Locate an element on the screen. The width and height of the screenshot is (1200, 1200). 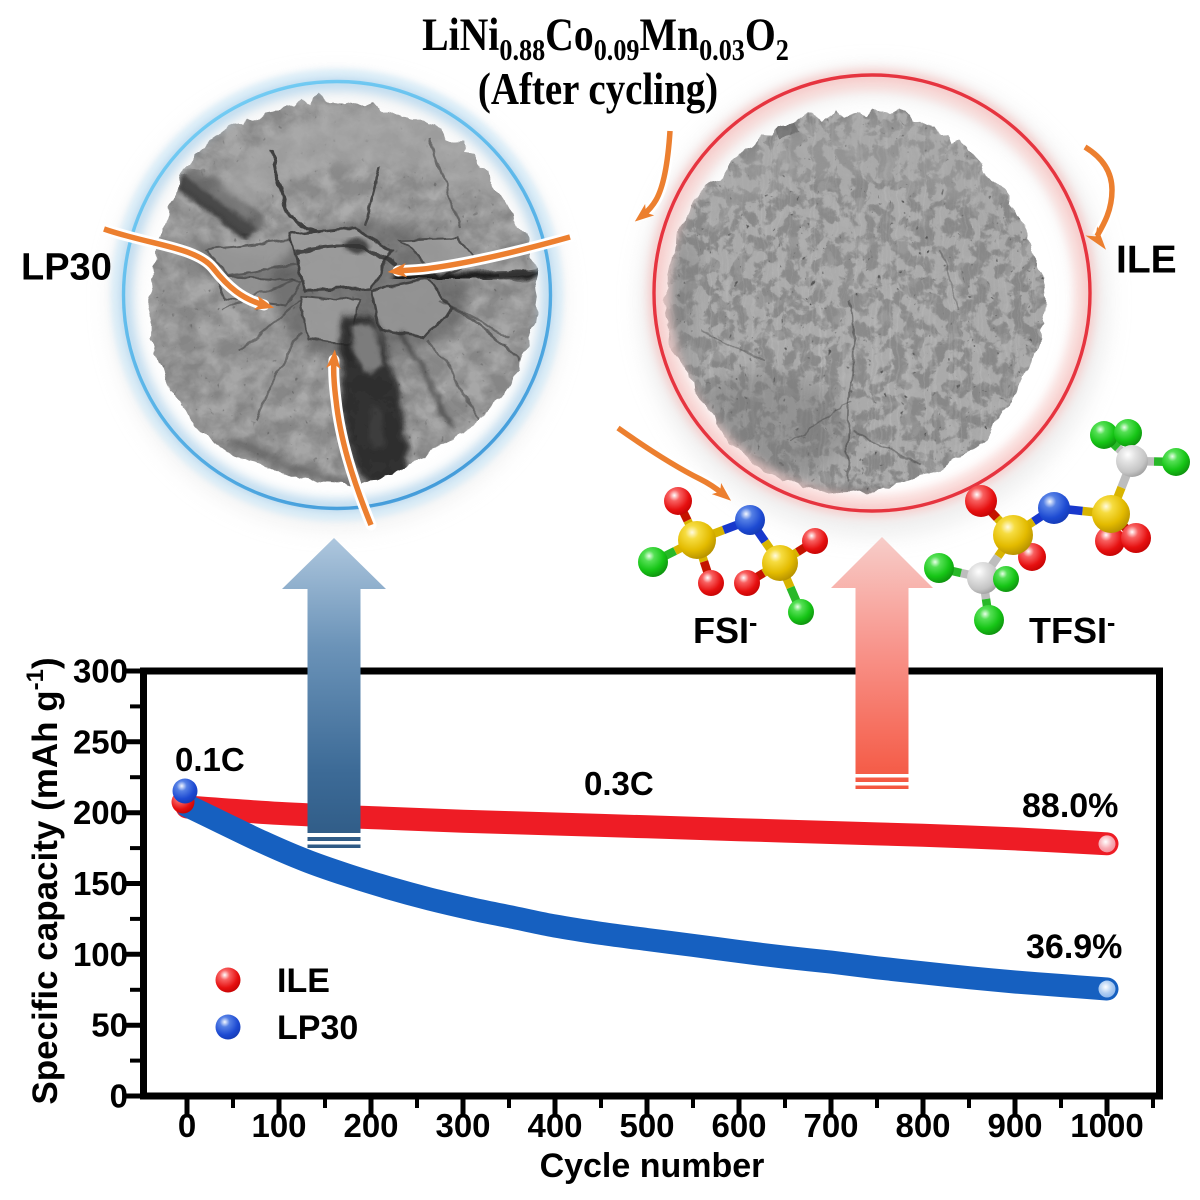
svg-text: Cycle number is located at coordinates (652, 1166).